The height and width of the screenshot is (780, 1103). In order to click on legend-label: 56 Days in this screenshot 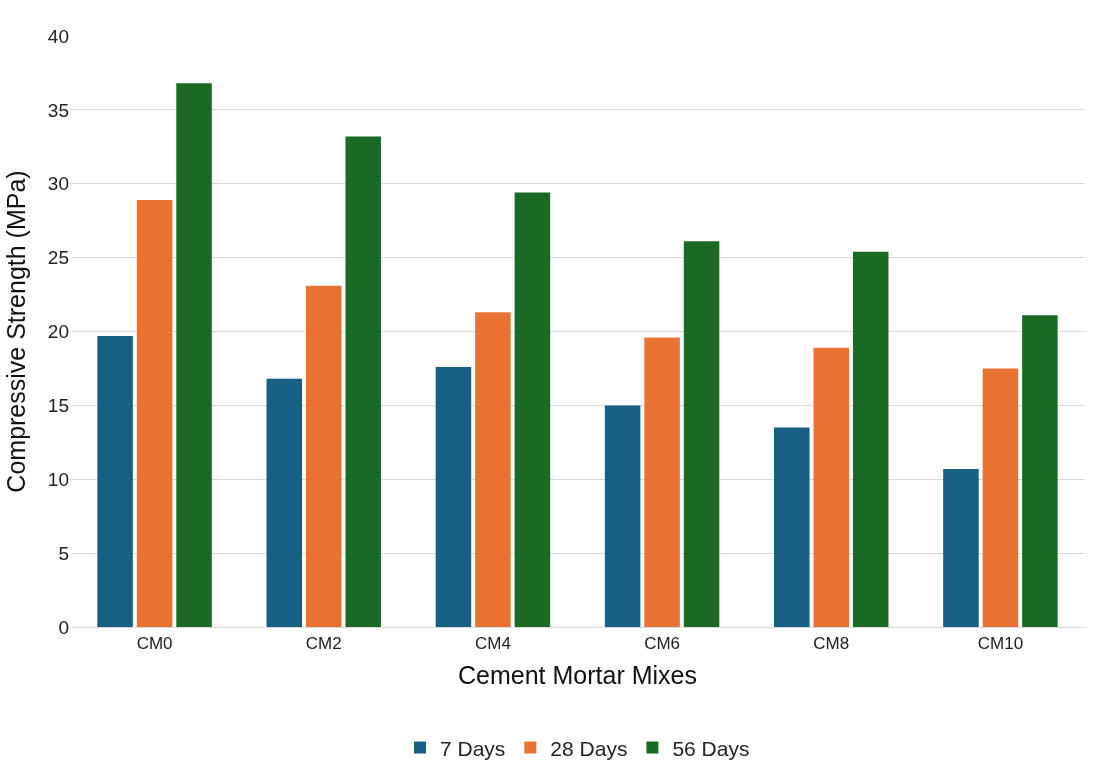, I will do `click(711, 748)`.